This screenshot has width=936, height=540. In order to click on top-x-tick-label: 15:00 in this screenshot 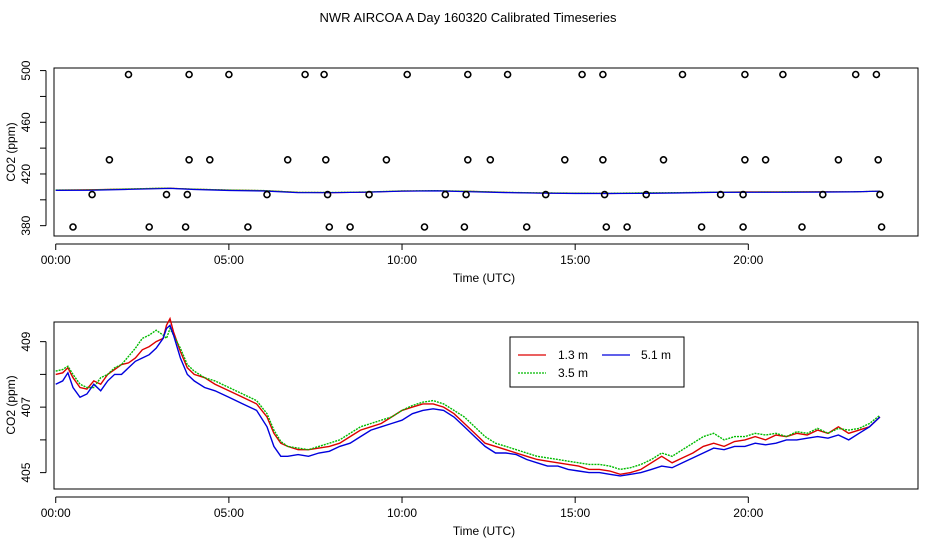, I will do `click(575, 260)`.